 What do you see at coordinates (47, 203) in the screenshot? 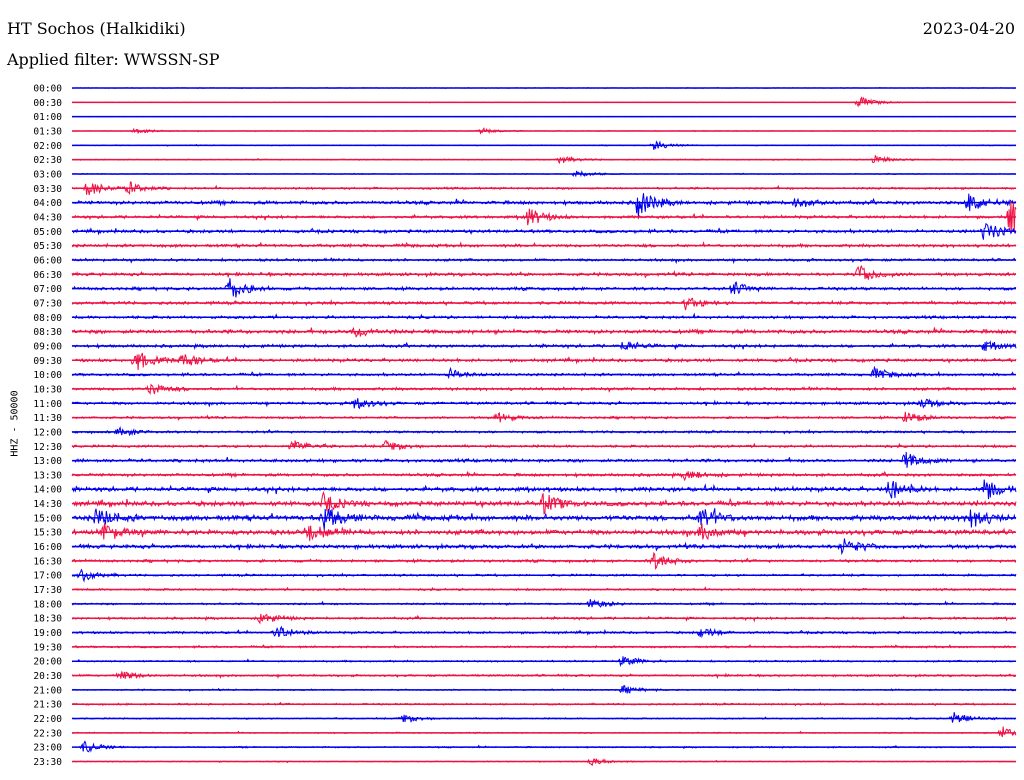
I see `time-label-0400: 04:00` at bounding box center [47, 203].